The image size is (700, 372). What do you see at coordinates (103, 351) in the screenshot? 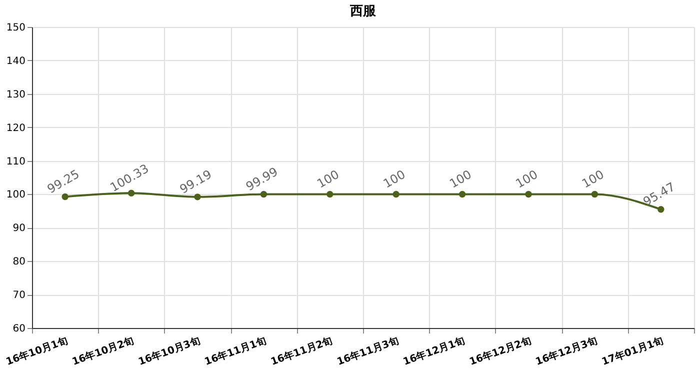
I see `x-tick-label: 16年10月2旬` at bounding box center [103, 351].